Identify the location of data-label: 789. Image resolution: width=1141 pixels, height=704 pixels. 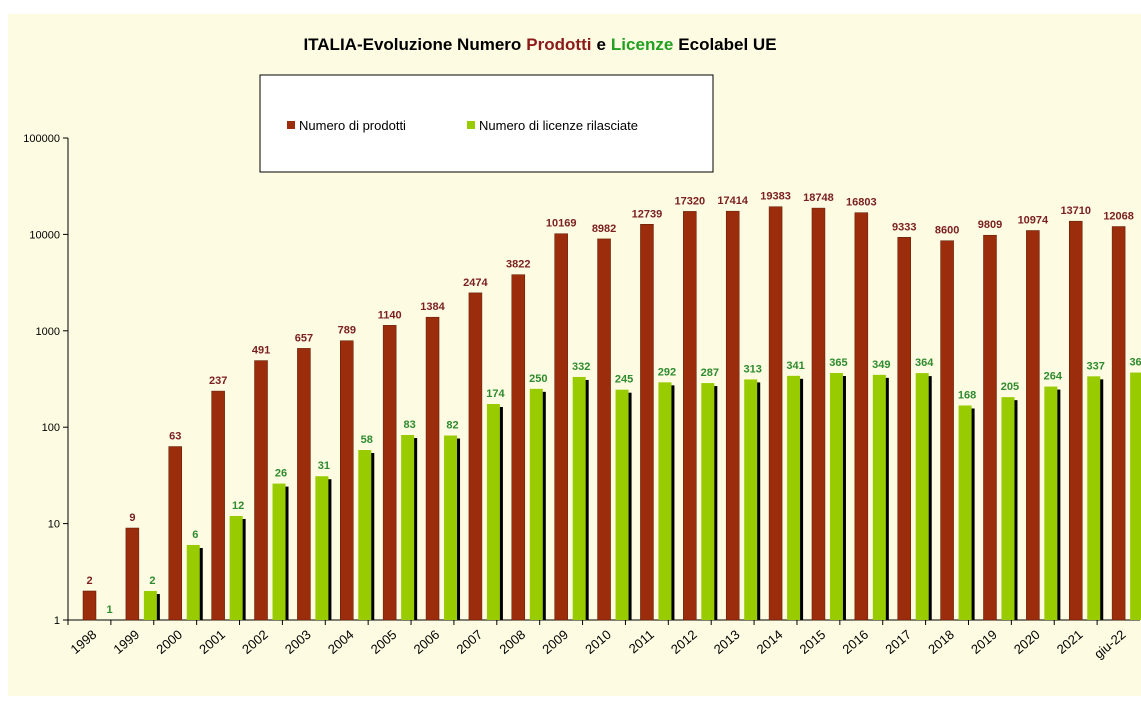
(347, 331).